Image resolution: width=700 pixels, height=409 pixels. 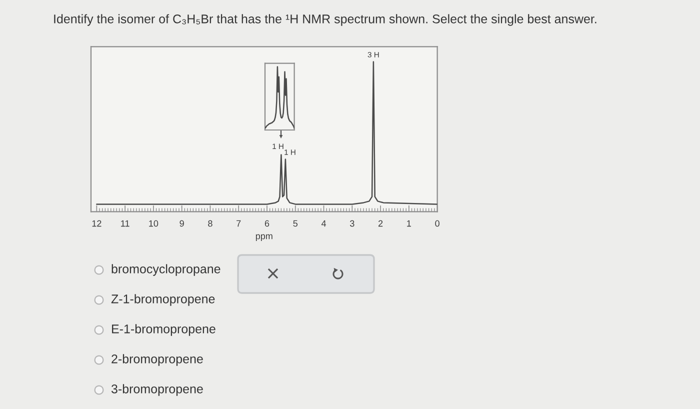 What do you see at coordinates (182, 223) in the screenshot?
I see `x-tick-label: 9` at bounding box center [182, 223].